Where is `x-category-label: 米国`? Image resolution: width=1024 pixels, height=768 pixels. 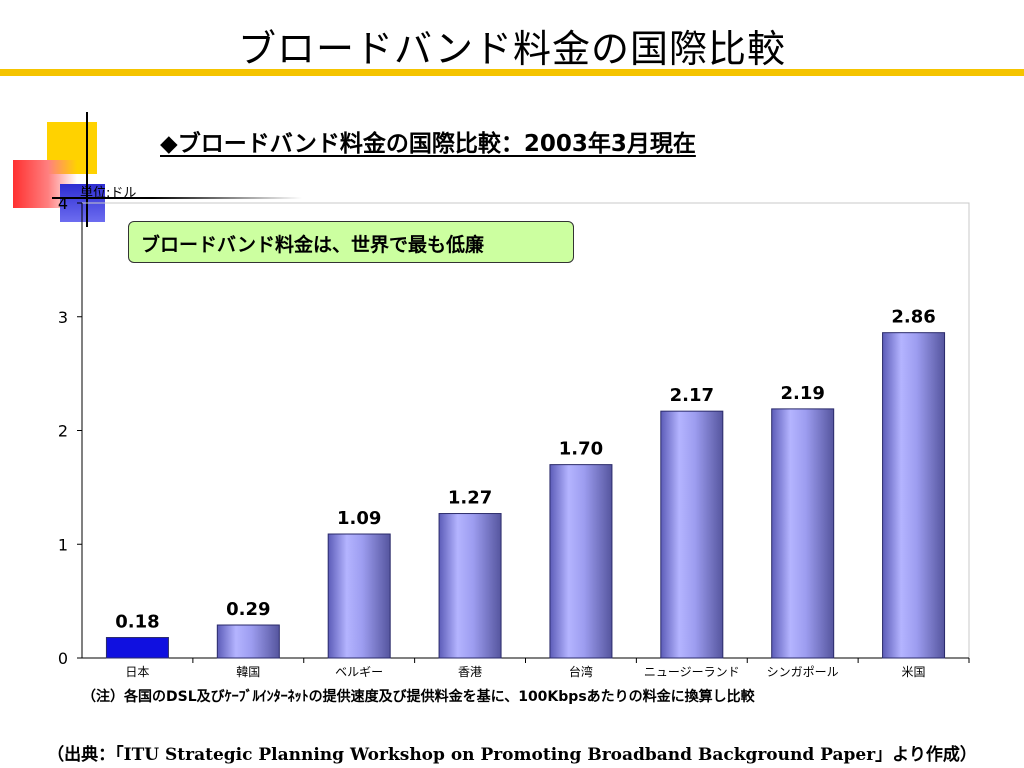 x-category-label: 米国 is located at coordinates (914, 672).